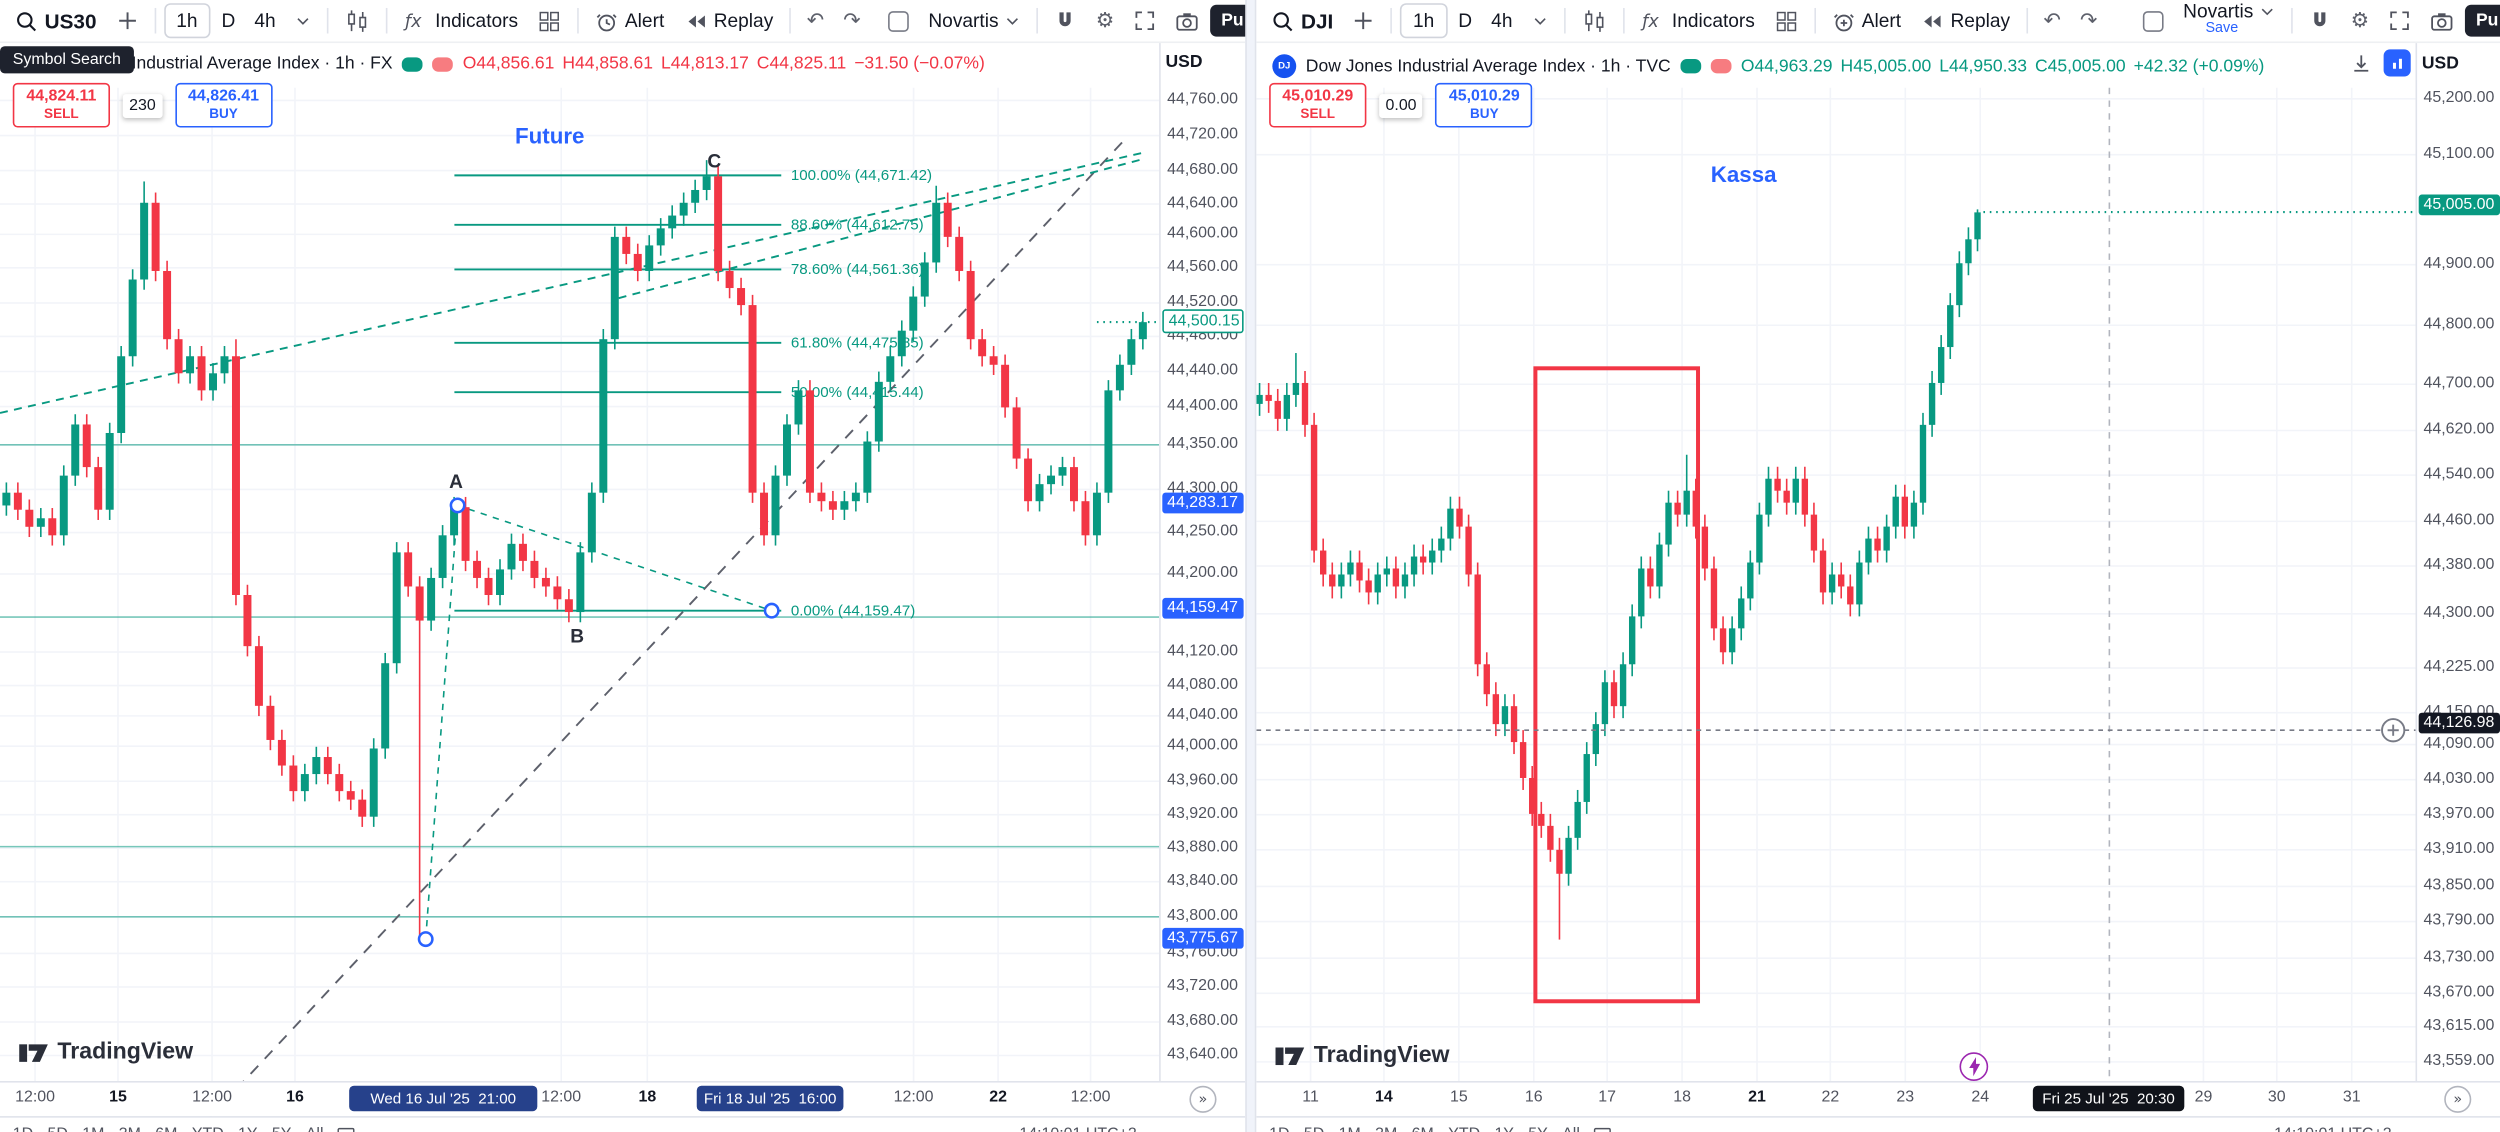 The height and width of the screenshot is (1132, 2500). What do you see at coordinates (714, 161) in the screenshot?
I see `wave-letter-label: C` at bounding box center [714, 161].